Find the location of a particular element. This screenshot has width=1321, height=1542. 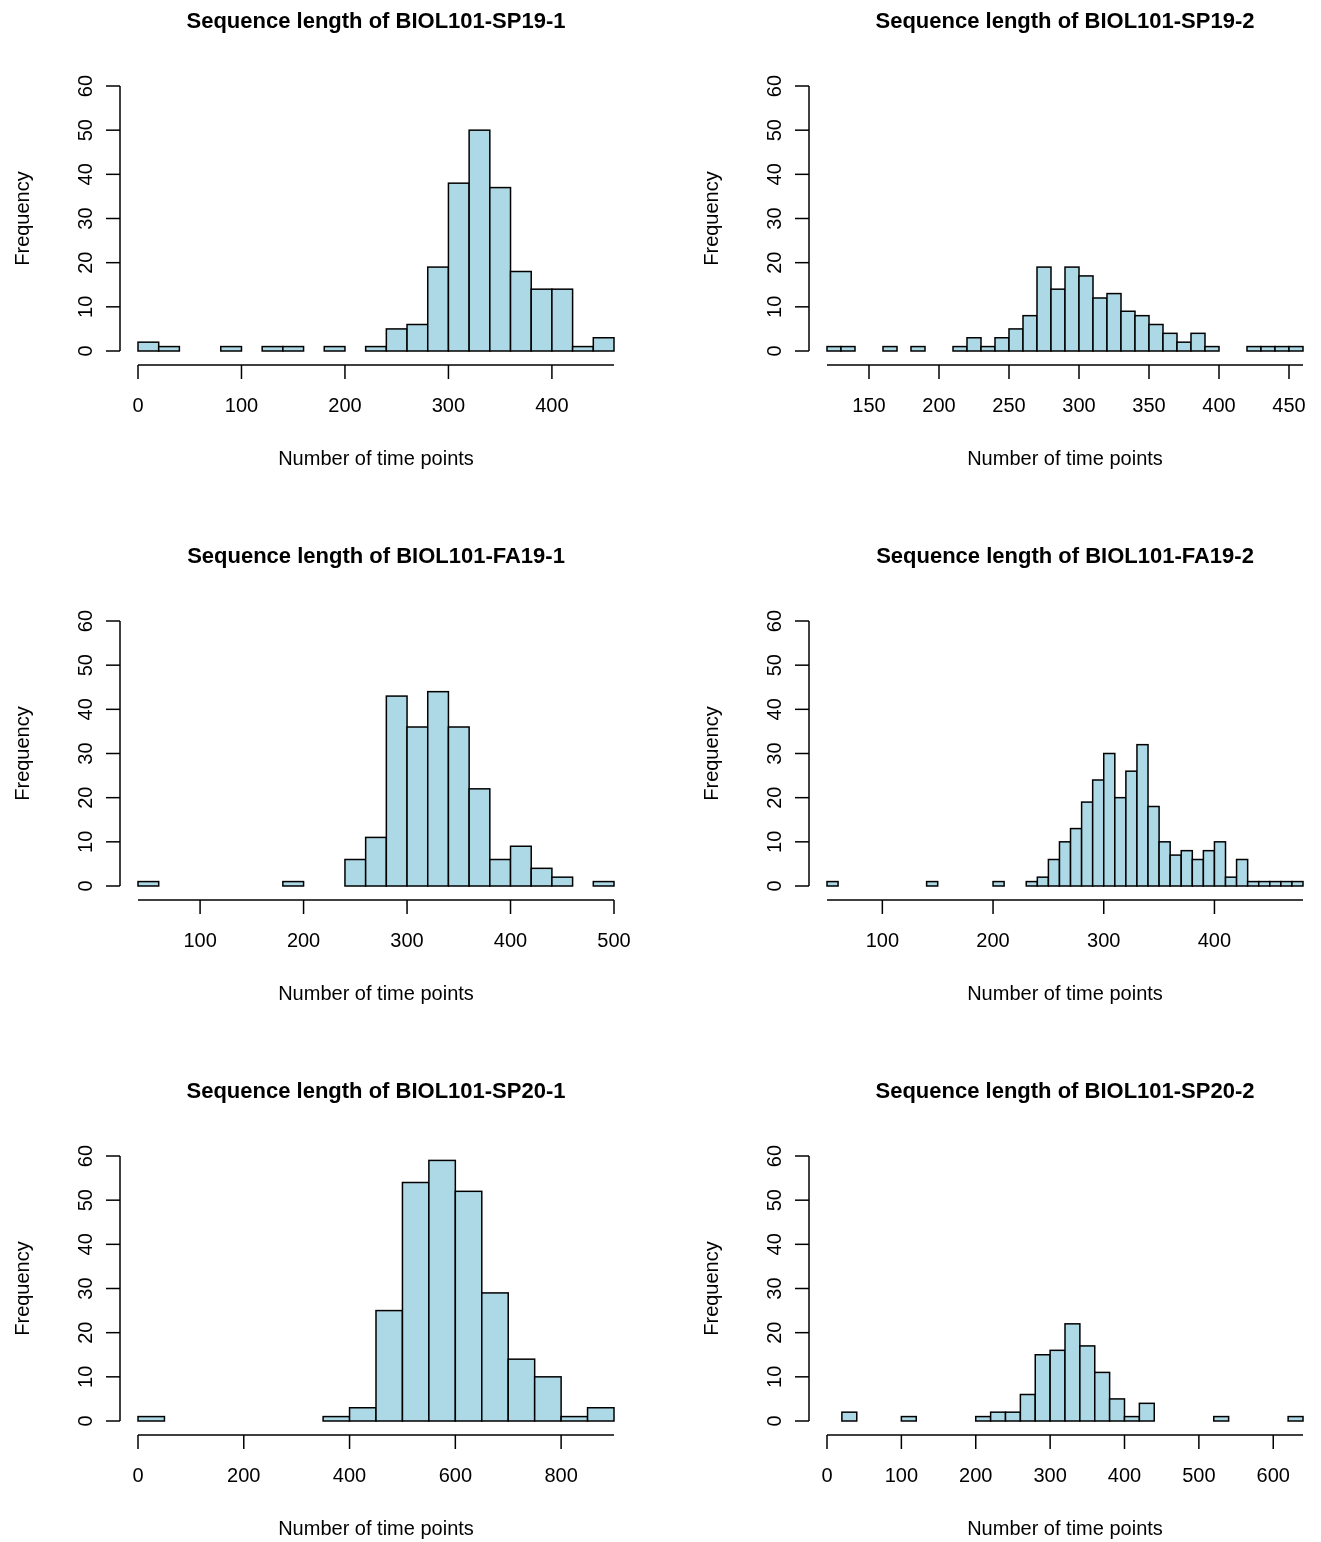

chart-title: Sequence length of BIOL101-SP20-1 is located at coordinates (376, 1090).